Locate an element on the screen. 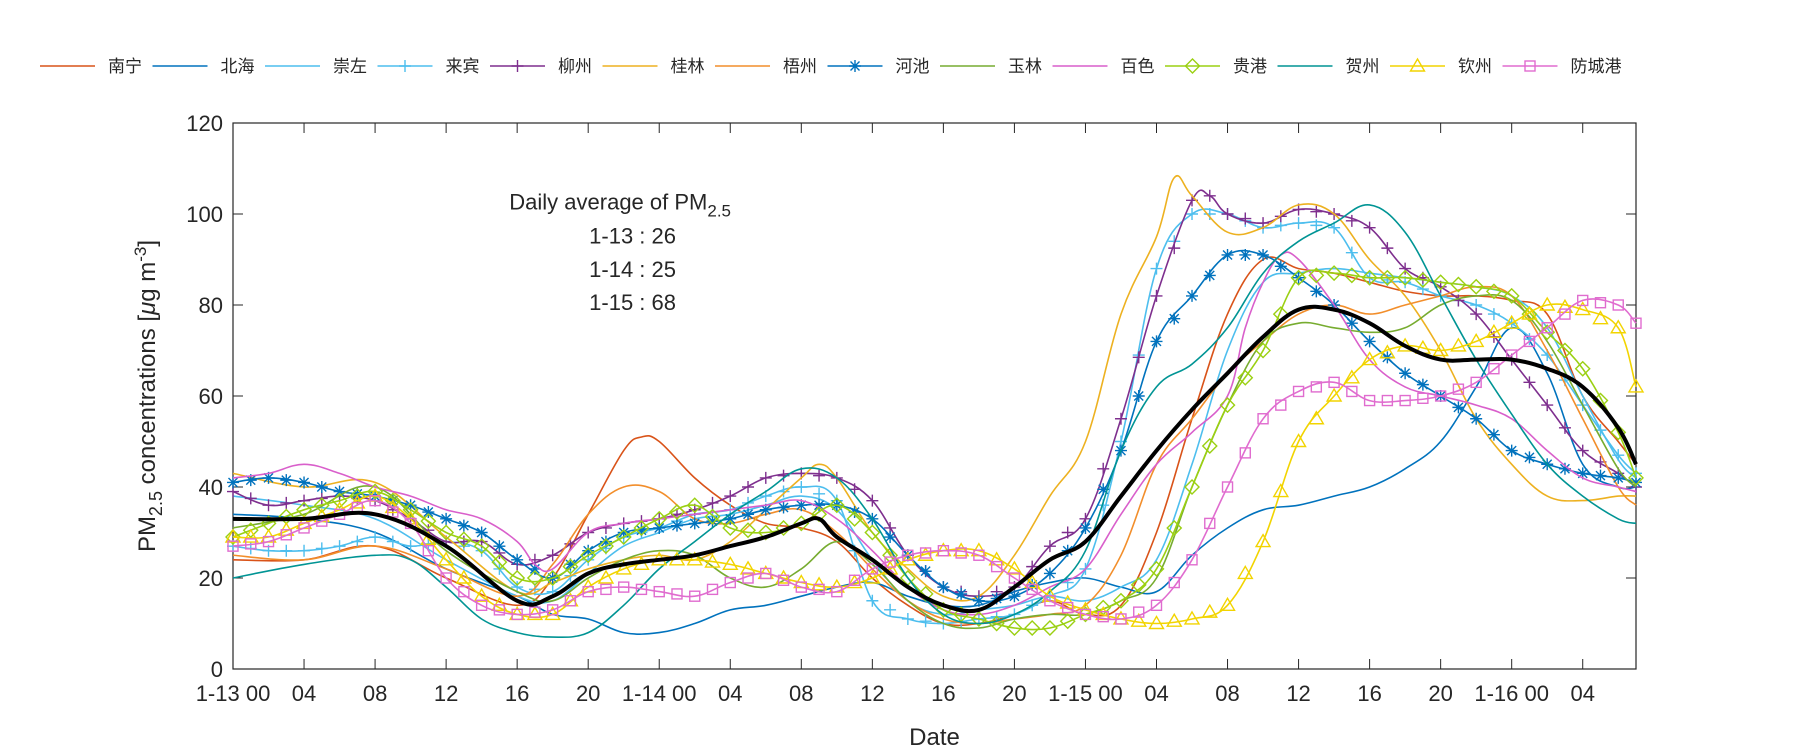 This screenshot has width=1800, height=750. y-tick-label: 100 is located at coordinates (204, 214).